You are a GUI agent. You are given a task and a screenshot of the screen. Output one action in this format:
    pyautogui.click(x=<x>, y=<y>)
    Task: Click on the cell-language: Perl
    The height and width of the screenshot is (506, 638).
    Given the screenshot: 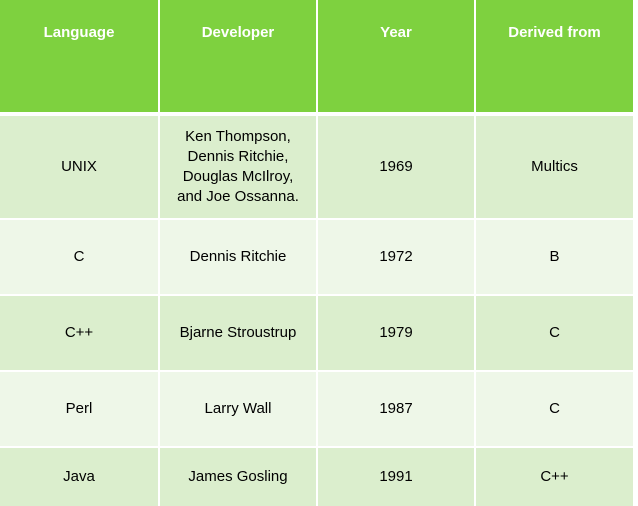 What is the action you would take?
    pyautogui.click(x=80, y=408)
    